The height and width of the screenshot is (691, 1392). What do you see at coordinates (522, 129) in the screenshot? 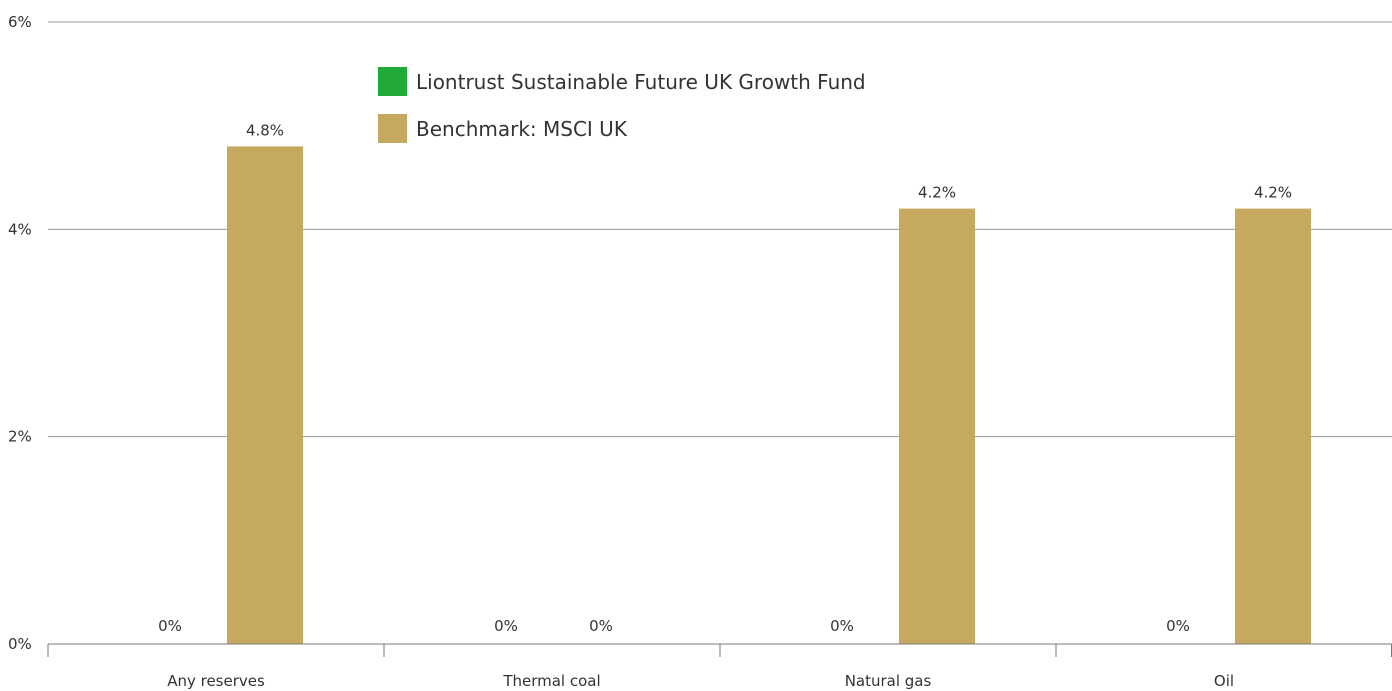
I see `legend-label-benchmark: Benchmark: MSCI UK` at bounding box center [522, 129].